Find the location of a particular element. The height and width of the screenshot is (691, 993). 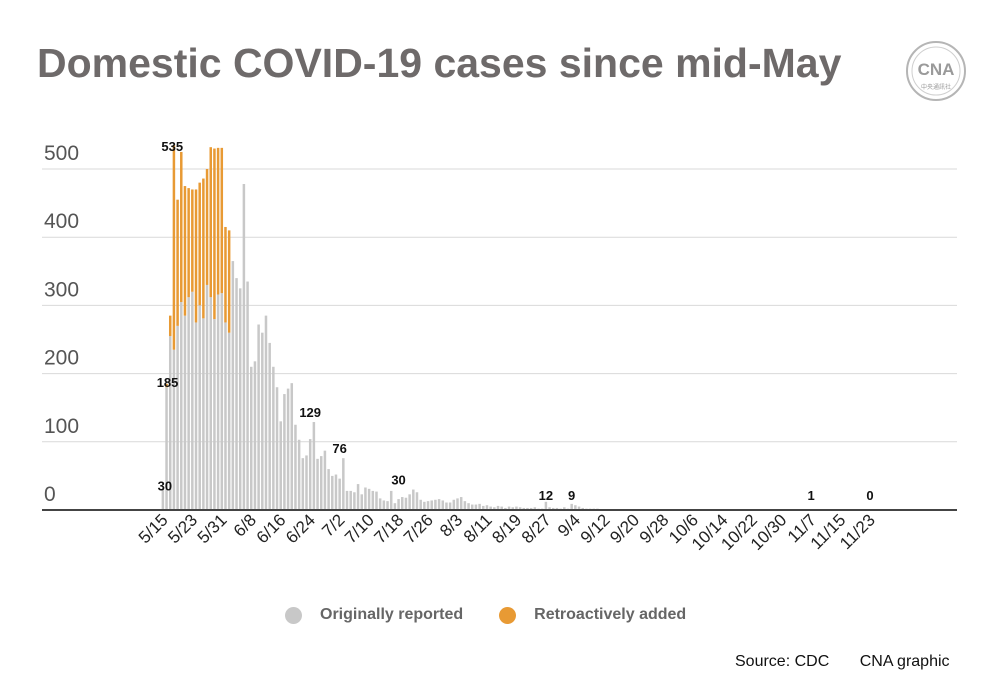

cna-logo-svg: CNA 中央通訊社 is located at coordinates (936, 71).